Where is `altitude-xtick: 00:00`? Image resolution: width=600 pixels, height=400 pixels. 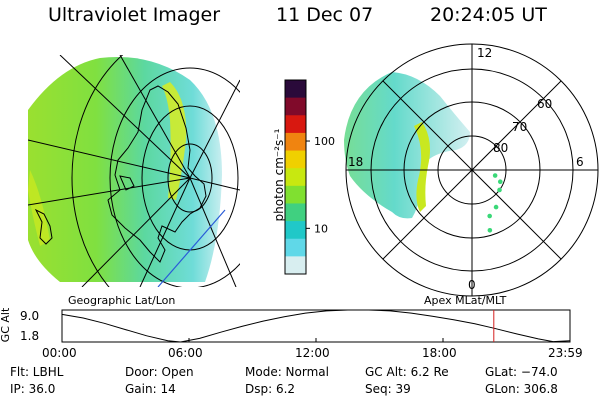
altitude-xtick: 00:00 is located at coordinates (59, 353).